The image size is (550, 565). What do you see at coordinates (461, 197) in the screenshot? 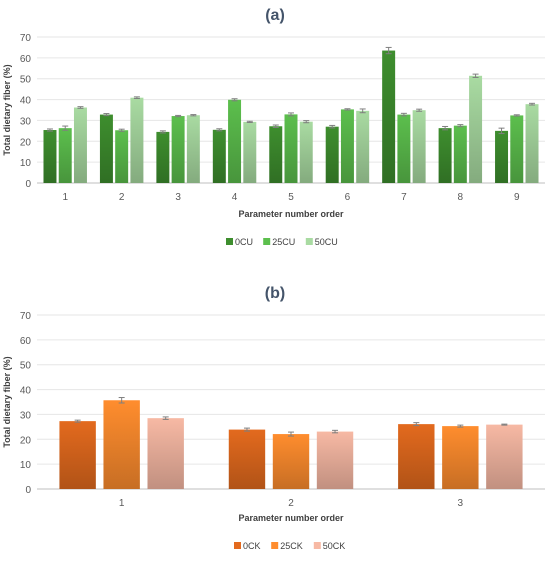
I see `x-tick-label: 8` at bounding box center [461, 197].